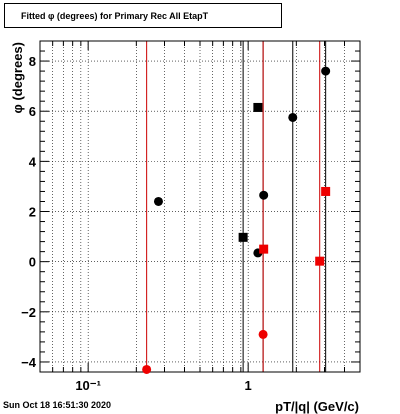 This screenshot has height=414, width=400. Describe the element at coordinates (248, 385) in the screenshot. I see `x-tick-label: 1` at that location.